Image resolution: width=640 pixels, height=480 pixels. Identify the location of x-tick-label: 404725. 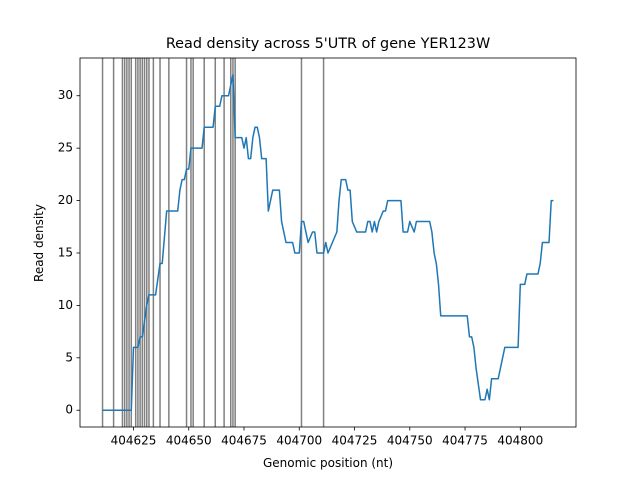
(355, 441).